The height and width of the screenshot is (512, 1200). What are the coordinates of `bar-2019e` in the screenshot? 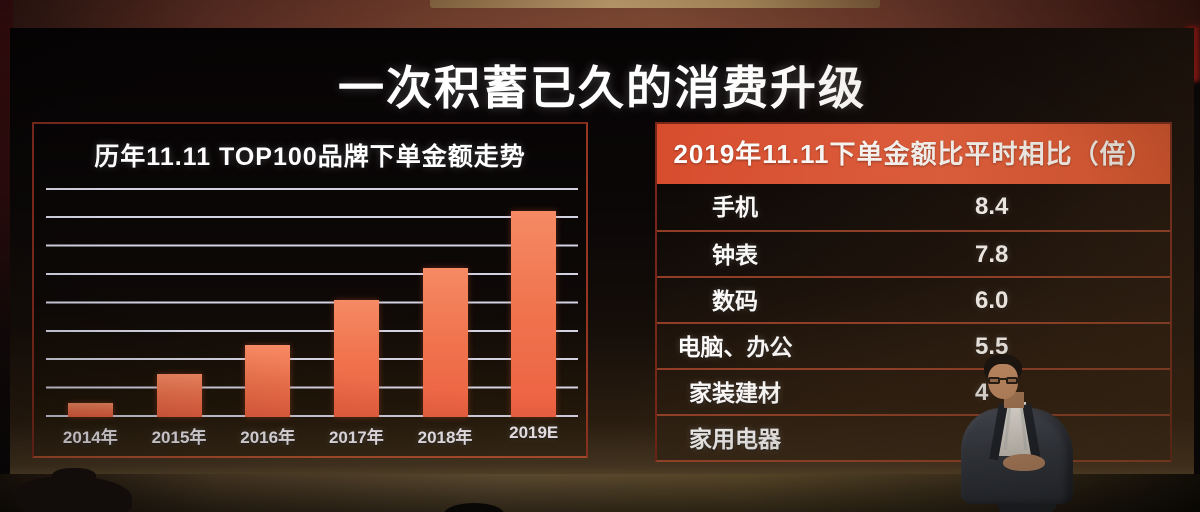 It's located at (534, 313).